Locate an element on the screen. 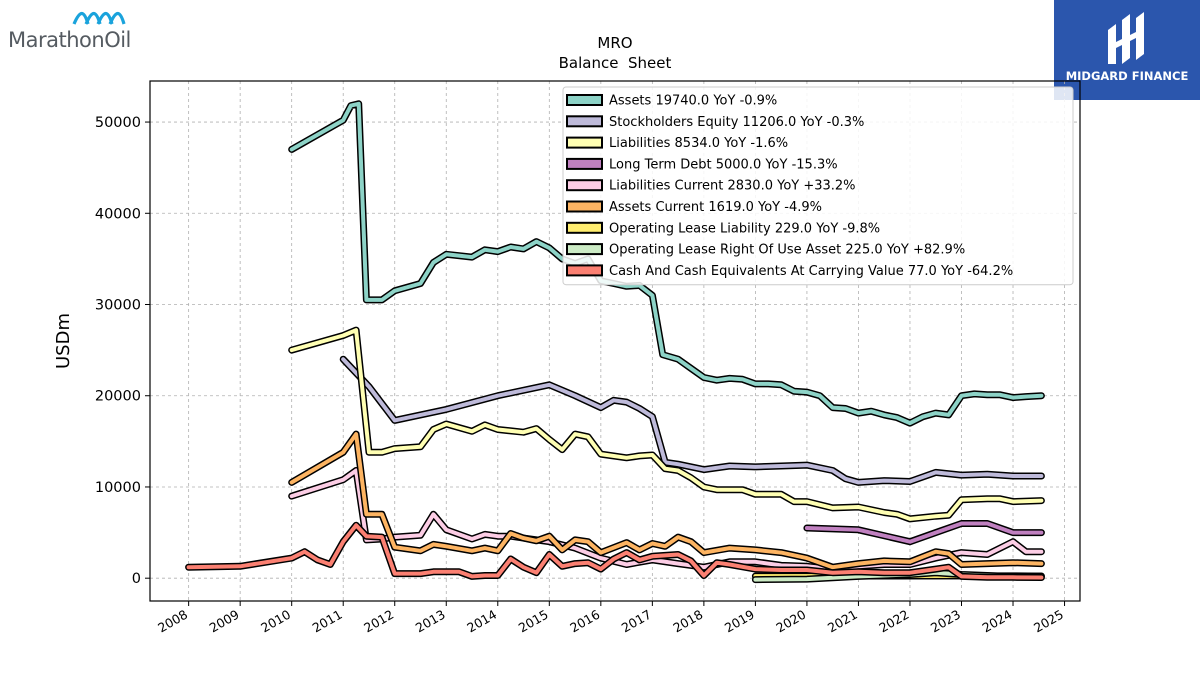 The image size is (1200, 675). x-tick-label: 2015 is located at coordinates (533, 621).